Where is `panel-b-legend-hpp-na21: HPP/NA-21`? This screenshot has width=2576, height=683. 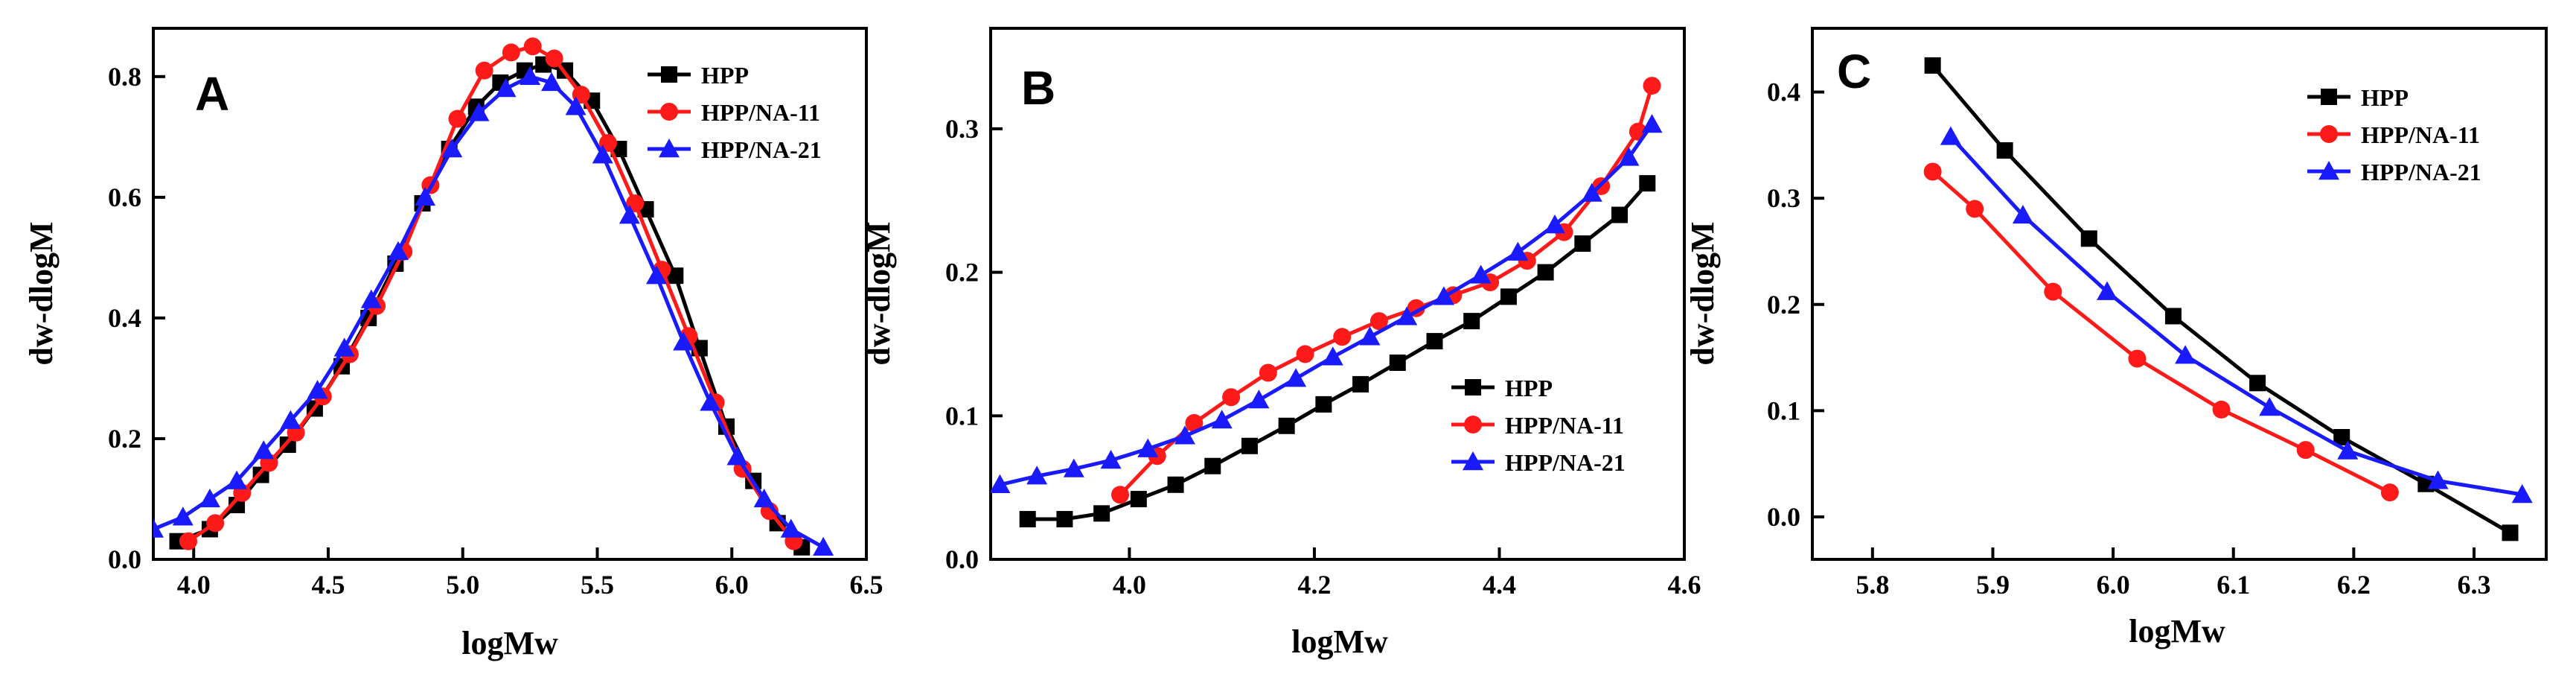
panel-b-legend-hpp-na21: HPP/NA-21 is located at coordinates (1538, 462).